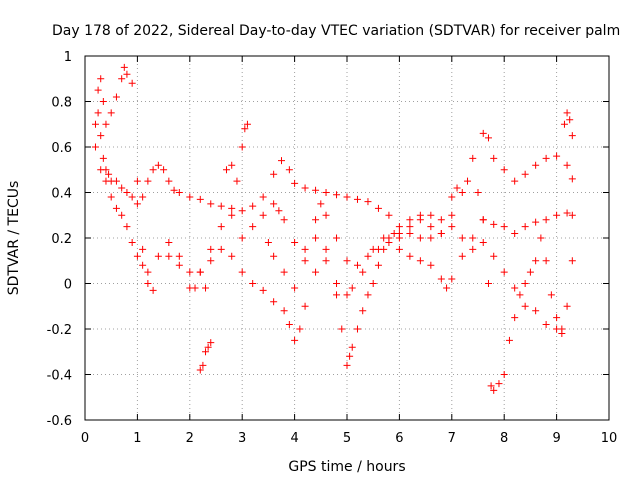 The height and width of the screenshot is (480, 640). I want to click on x-tick-label: 8, so click(504, 438).